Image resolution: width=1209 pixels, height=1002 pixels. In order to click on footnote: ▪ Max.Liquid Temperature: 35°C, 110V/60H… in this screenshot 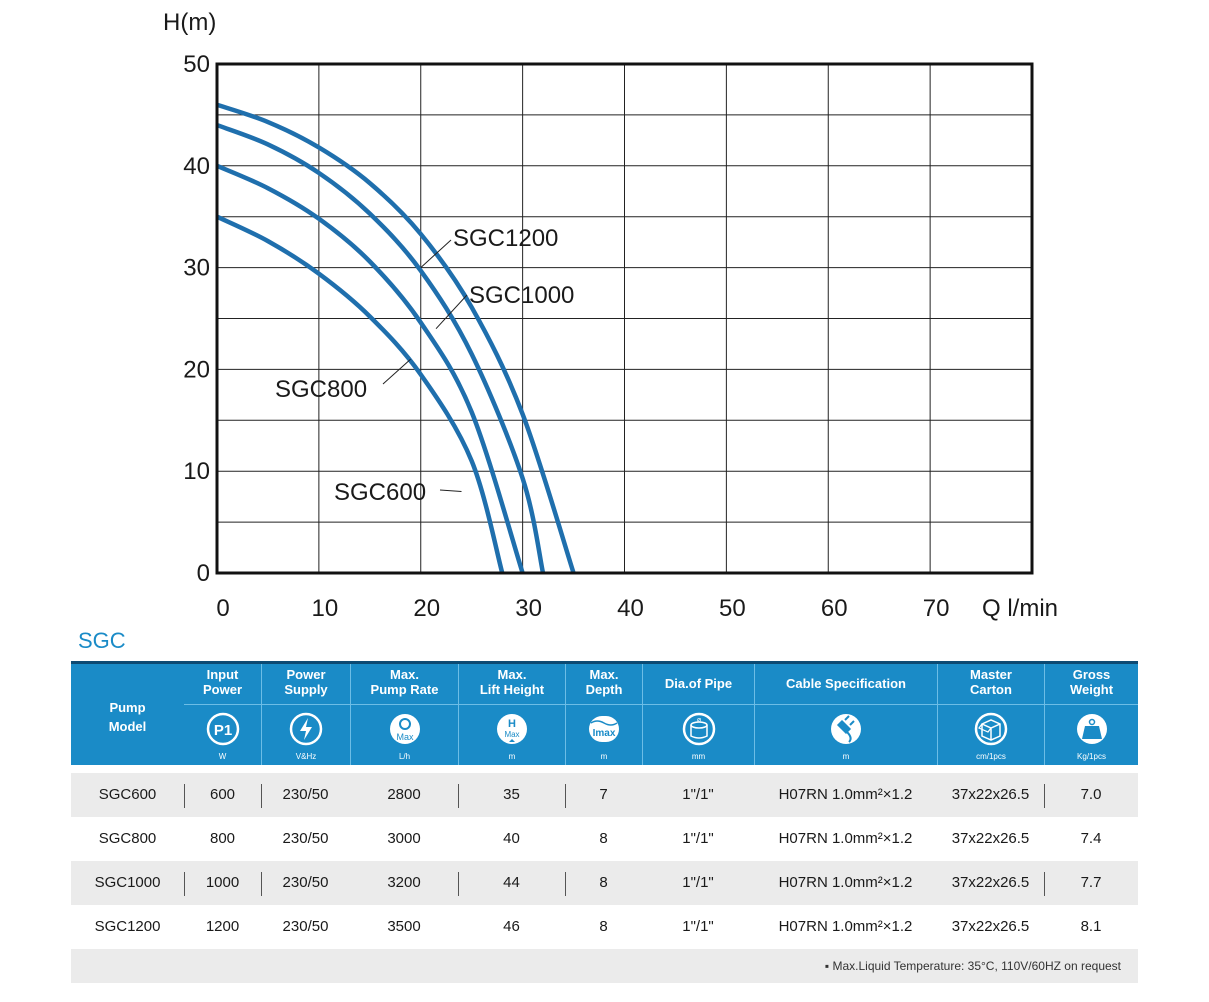, I will do `click(604, 966)`.